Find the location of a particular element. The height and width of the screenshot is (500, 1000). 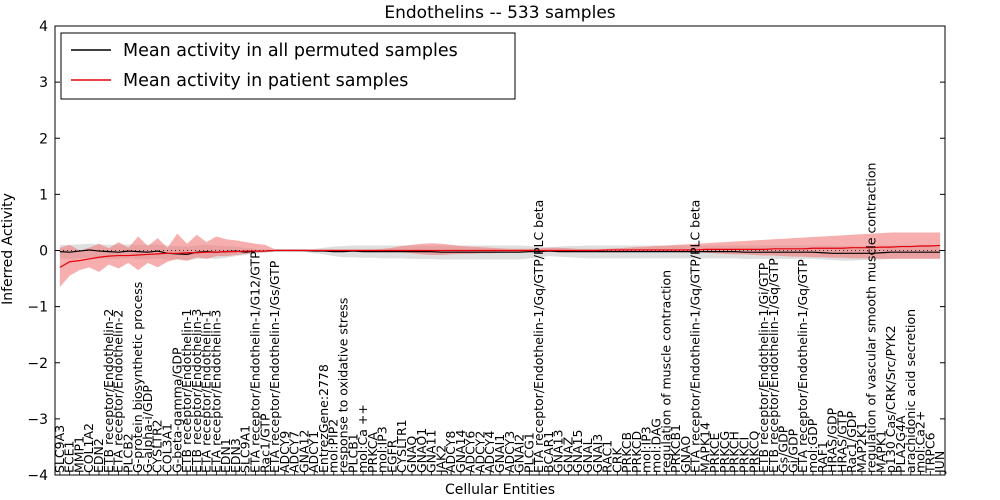

x-tick-label: PRKCH is located at coordinates (734, 452).